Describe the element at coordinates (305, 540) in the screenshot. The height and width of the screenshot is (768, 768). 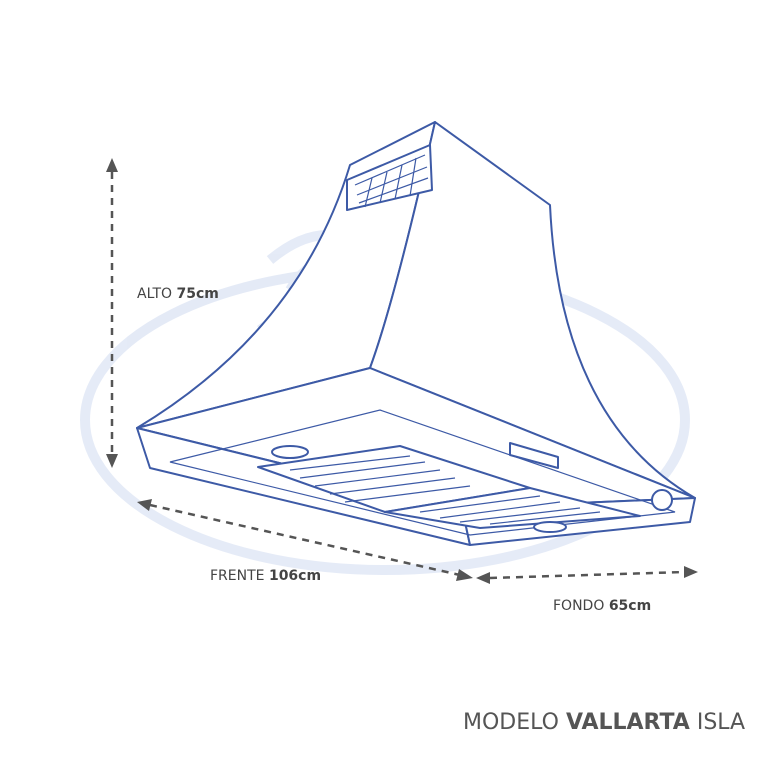
I see `front-arrow` at that location.